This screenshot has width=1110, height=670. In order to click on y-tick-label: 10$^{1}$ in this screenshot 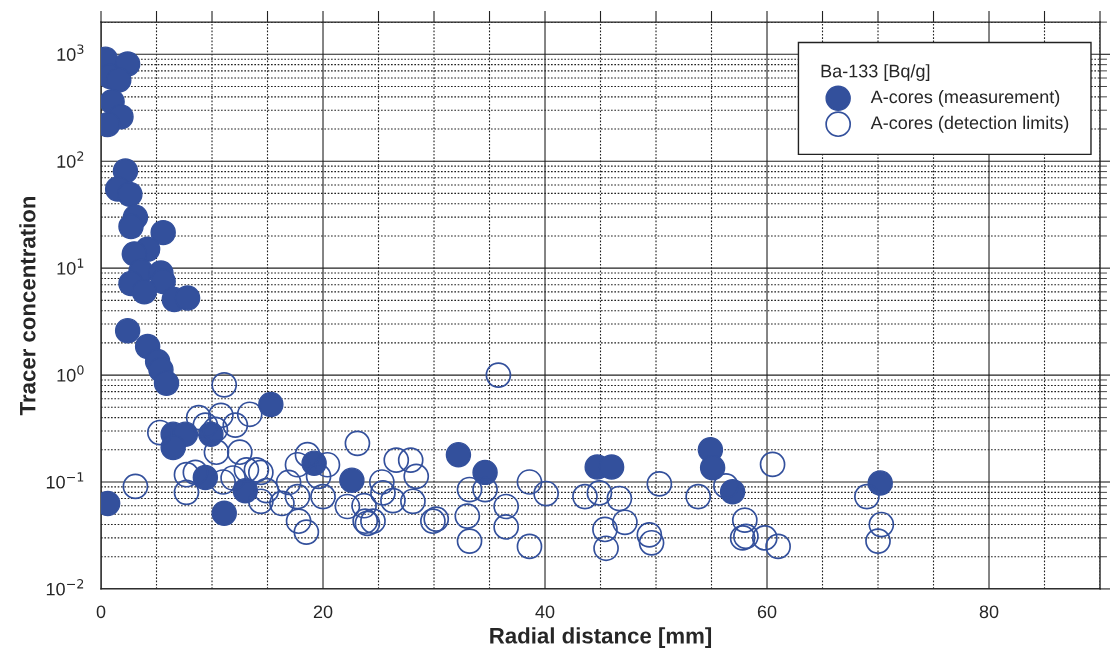, I will do `click(70, 266)`.